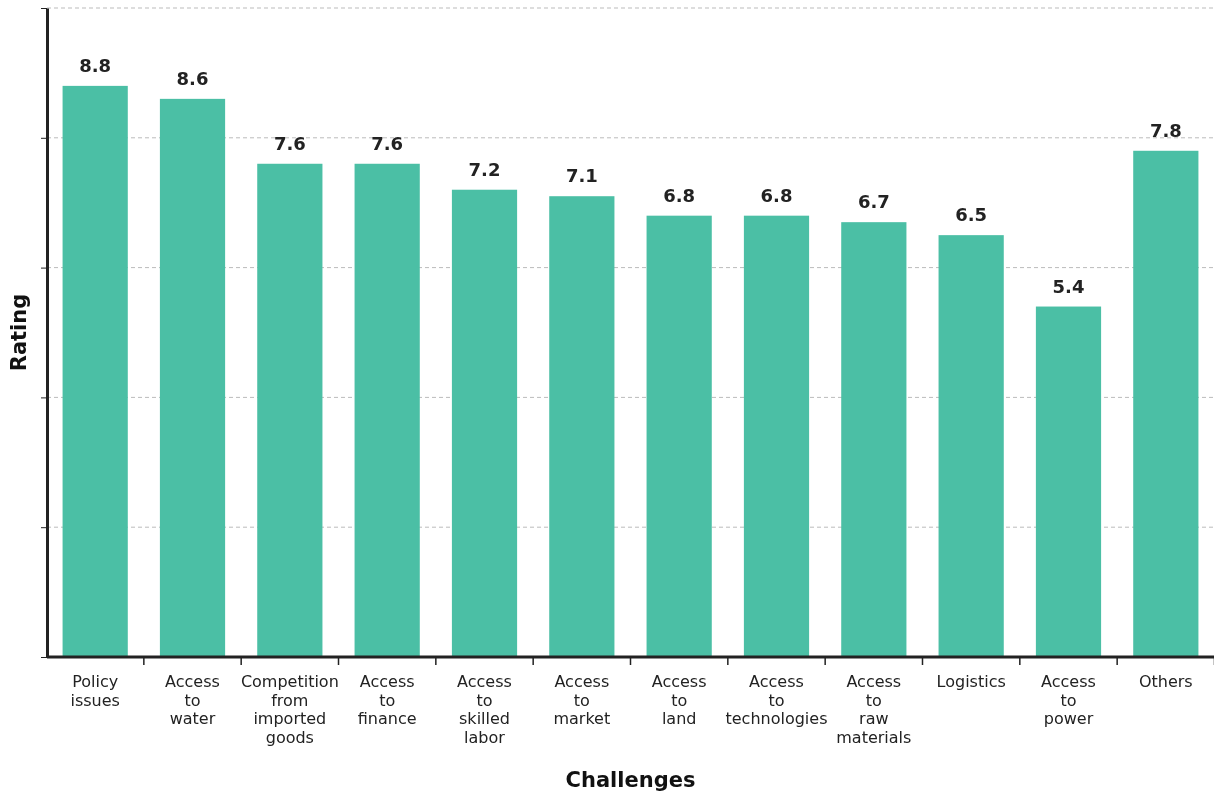 Image resolution: width=1214 pixels, height=793 pixels. What do you see at coordinates (289, 709) in the screenshot?
I see `x-tick-label: Competition from imported goods` at bounding box center [289, 709].